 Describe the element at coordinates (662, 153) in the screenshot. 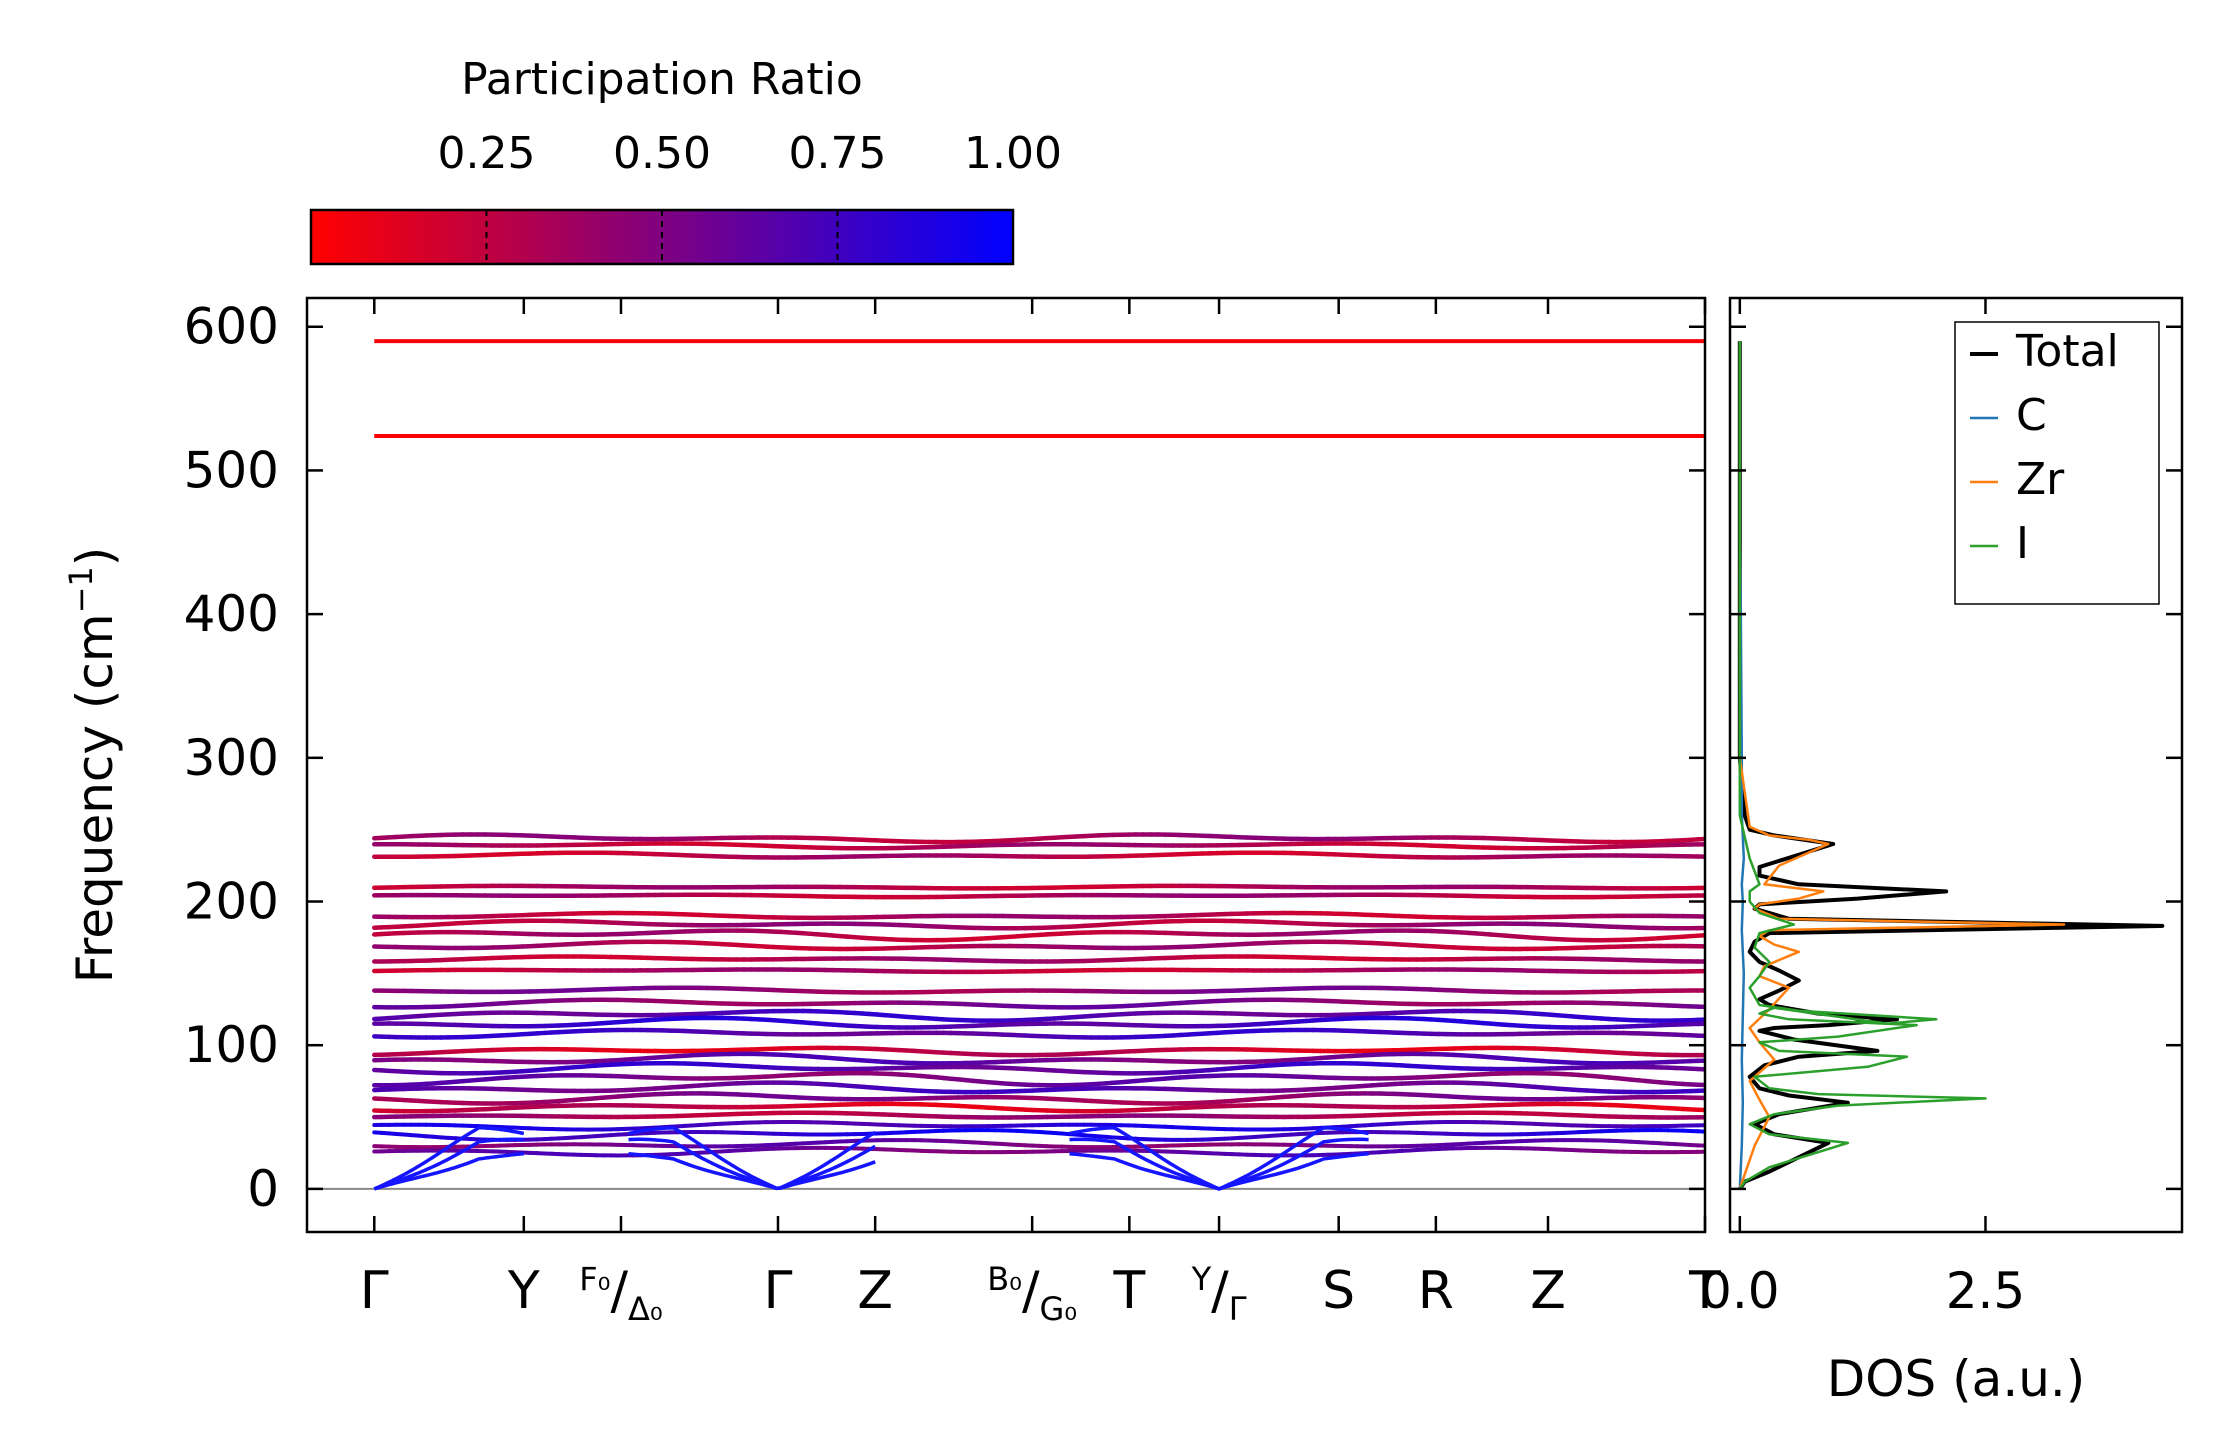

I see `colorbar-tick-label: 0.50` at that location.